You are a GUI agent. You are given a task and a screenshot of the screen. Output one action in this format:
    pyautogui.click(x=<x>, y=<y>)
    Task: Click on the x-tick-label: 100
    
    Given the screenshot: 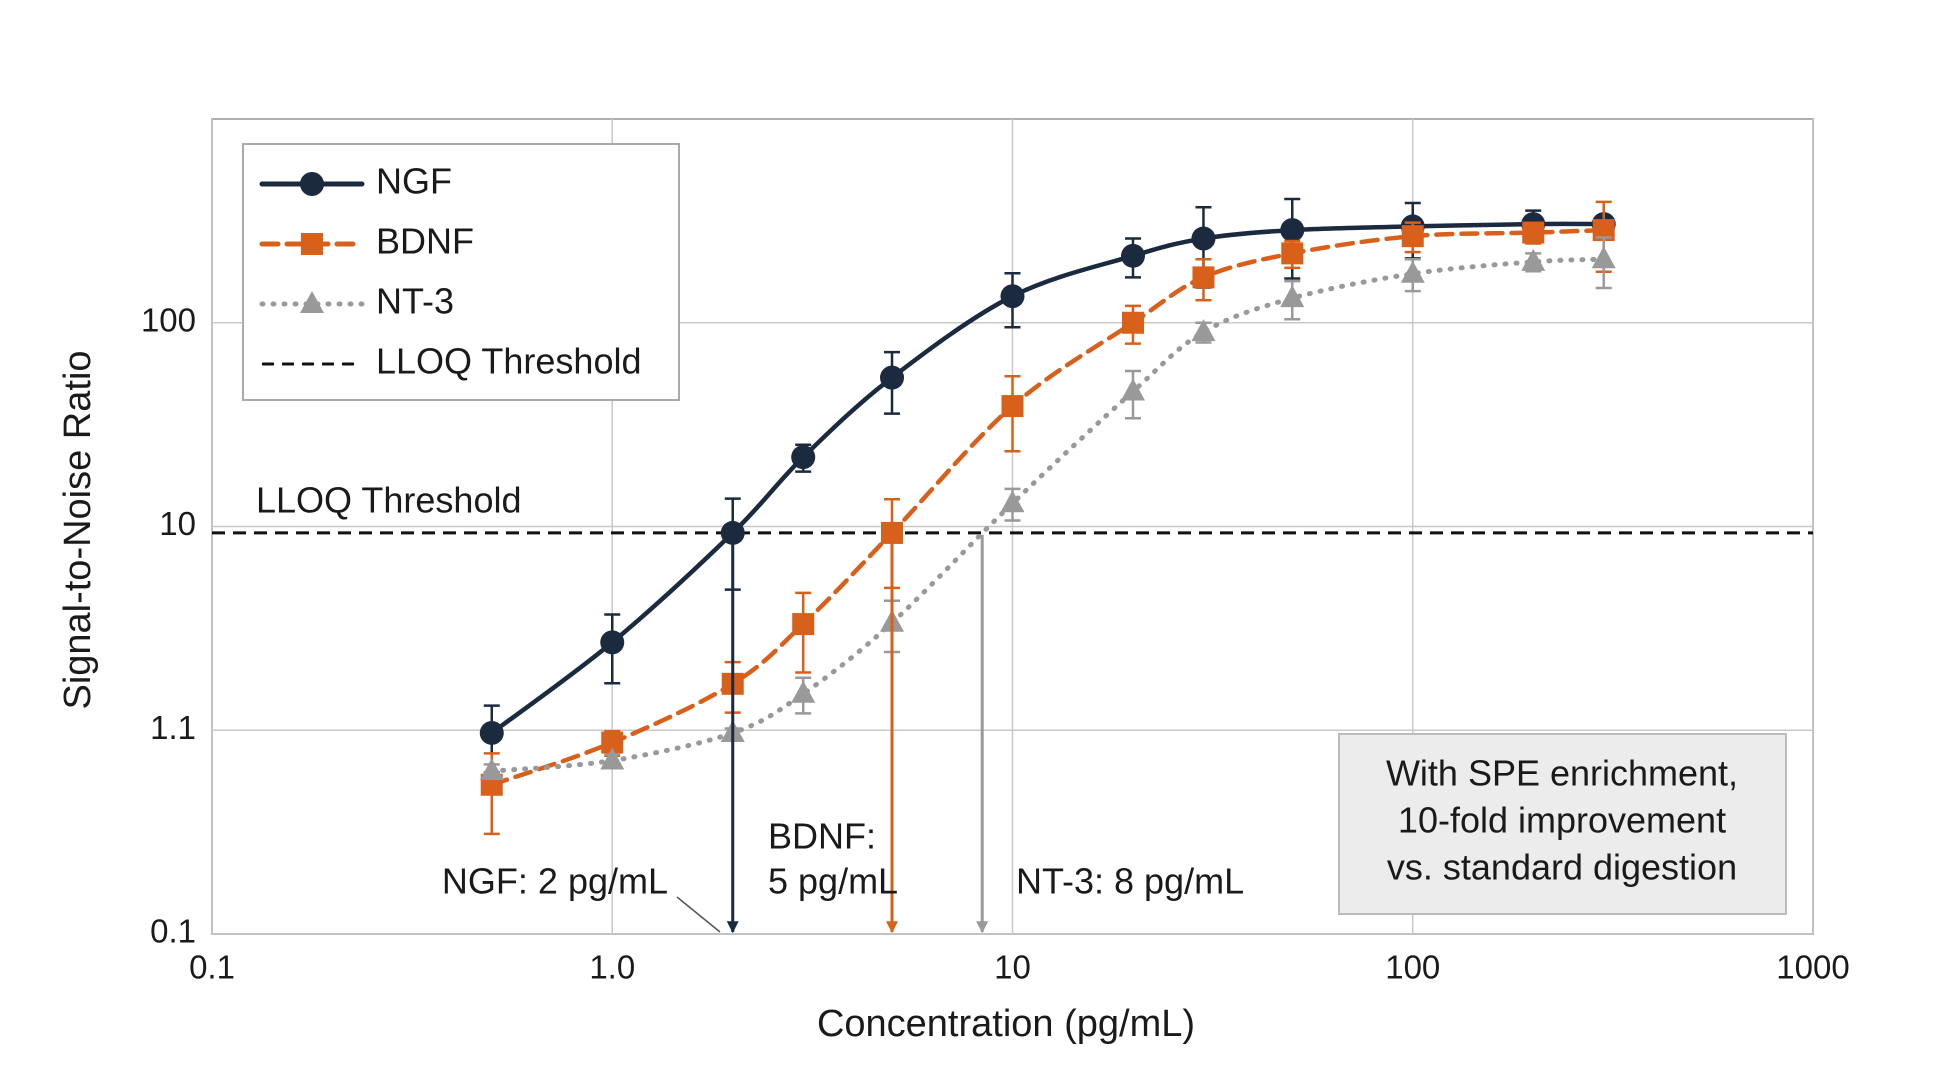 What is the action you would take?
    pyautogui.click(x=1412, y=967)
    